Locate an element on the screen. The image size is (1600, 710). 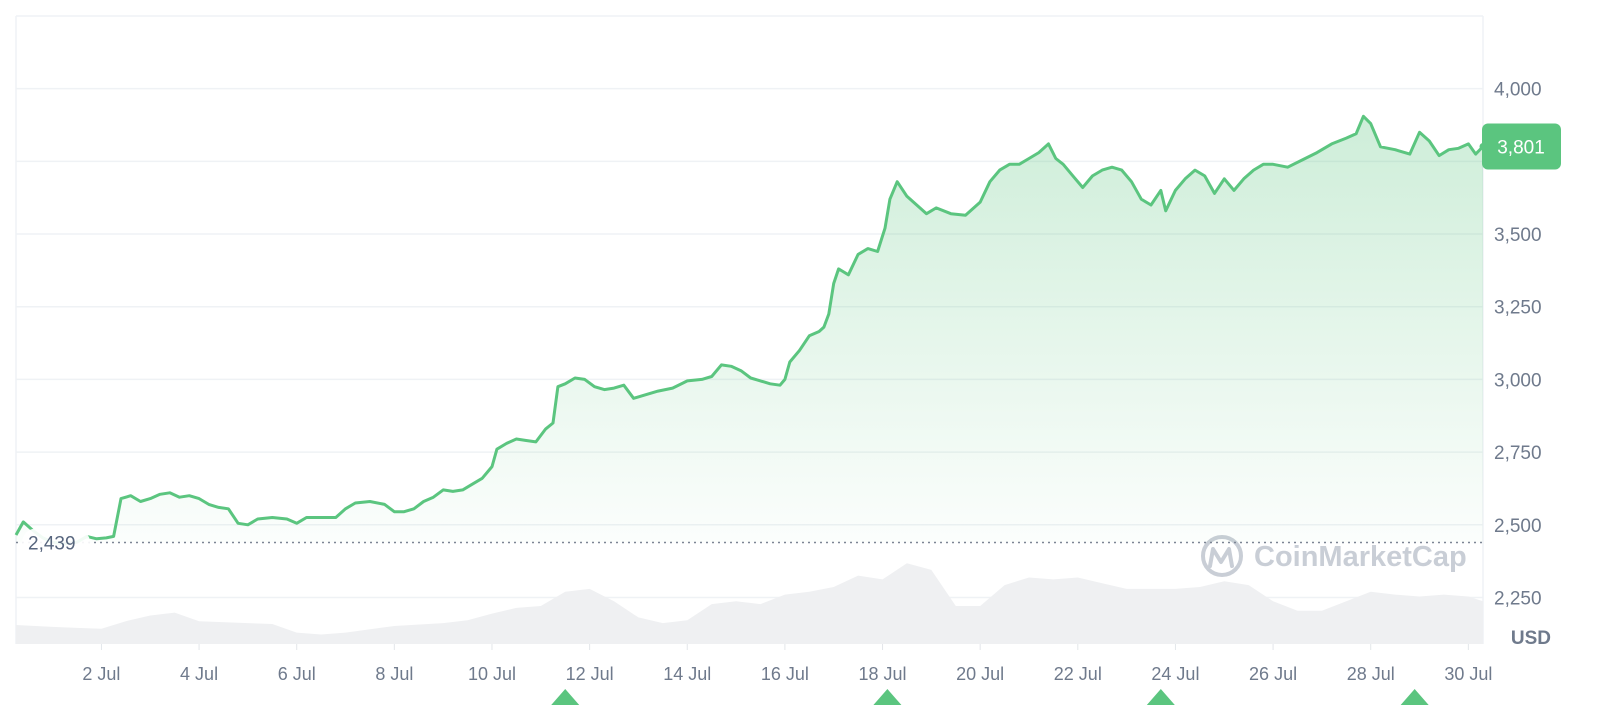
y-axis-labels: 2,250 2,500 2,750 3,000 3,250 3,500 4,000 is located at coordinates (1518, 345).